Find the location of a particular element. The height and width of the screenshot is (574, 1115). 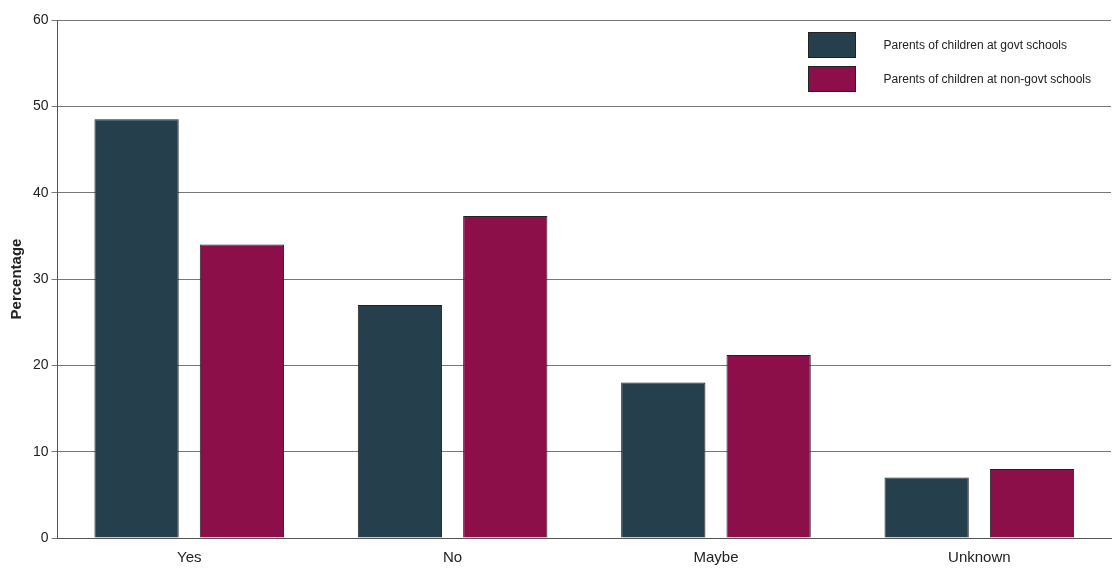

y-tick-label: 50 is located at coordinates (40, 105).